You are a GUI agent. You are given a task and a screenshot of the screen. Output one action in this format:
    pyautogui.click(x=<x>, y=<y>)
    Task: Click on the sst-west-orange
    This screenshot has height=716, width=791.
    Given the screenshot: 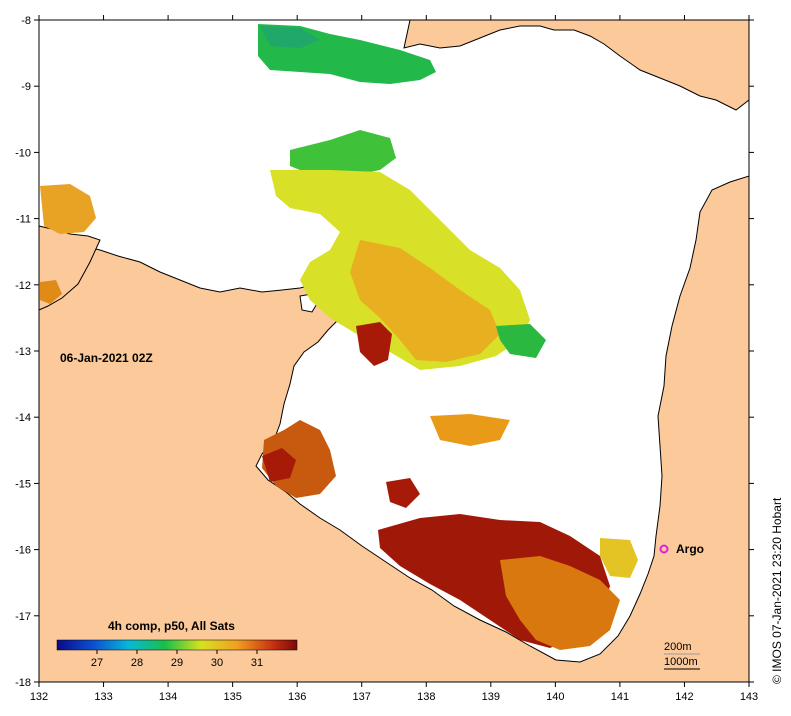 What is the action you would take?
    pyautogui.click(x=68, y=209)
    